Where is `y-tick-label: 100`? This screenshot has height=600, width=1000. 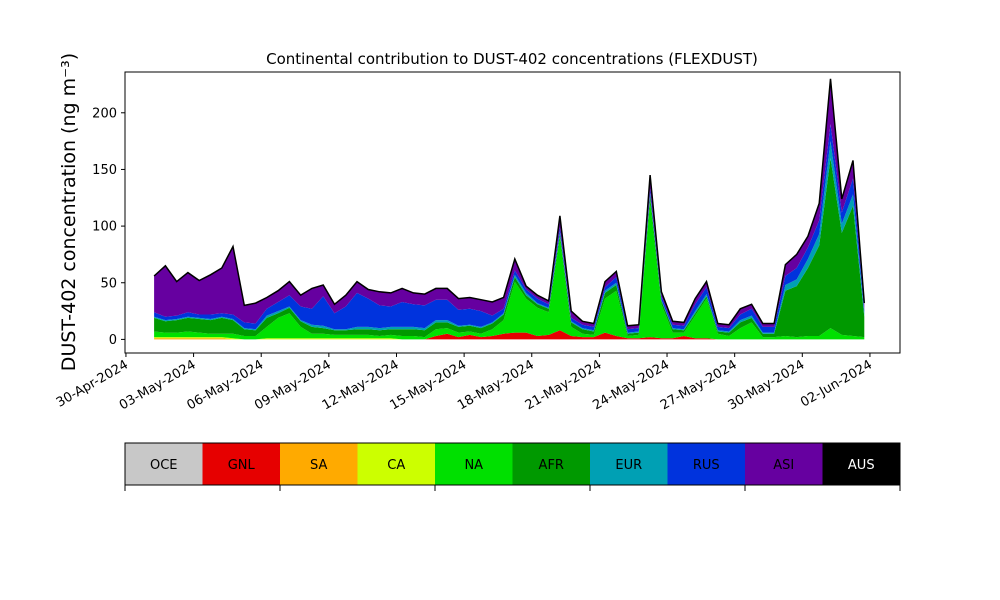 y-tick-label: 100 is located at coordinates (104, 227).